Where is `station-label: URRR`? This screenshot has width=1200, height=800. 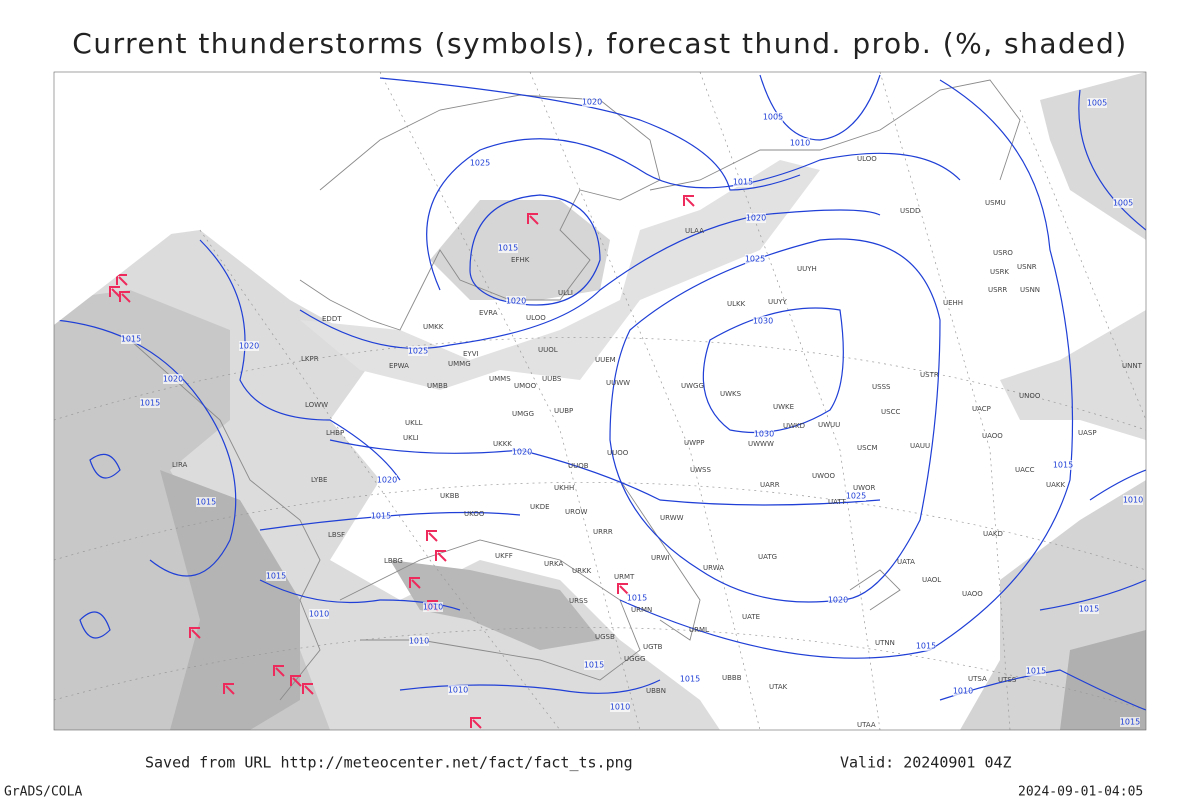 station-label: URRR is located at coordinates (603, 532).